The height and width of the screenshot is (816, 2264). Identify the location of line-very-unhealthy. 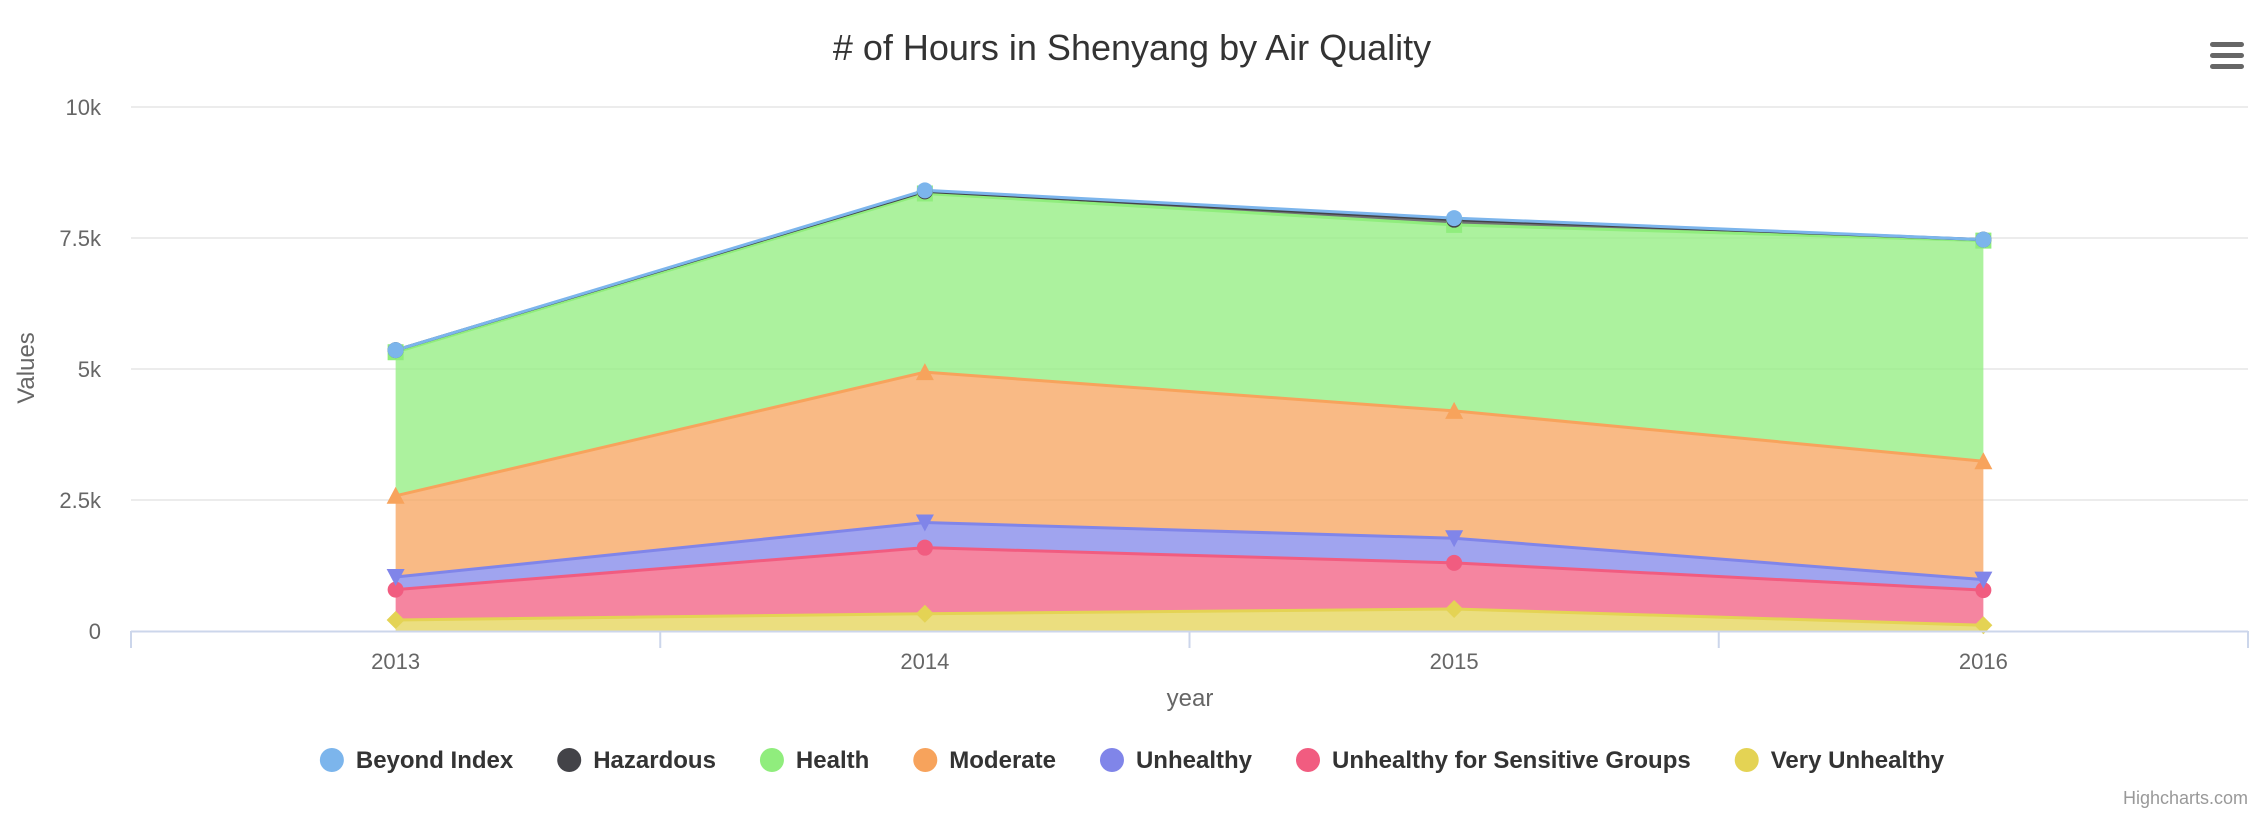
(1189, 617).